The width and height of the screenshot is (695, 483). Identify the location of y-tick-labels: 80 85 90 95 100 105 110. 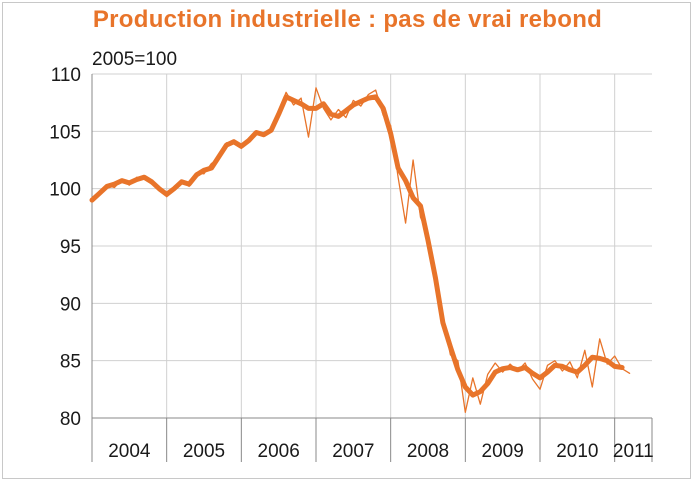
(65, 247).